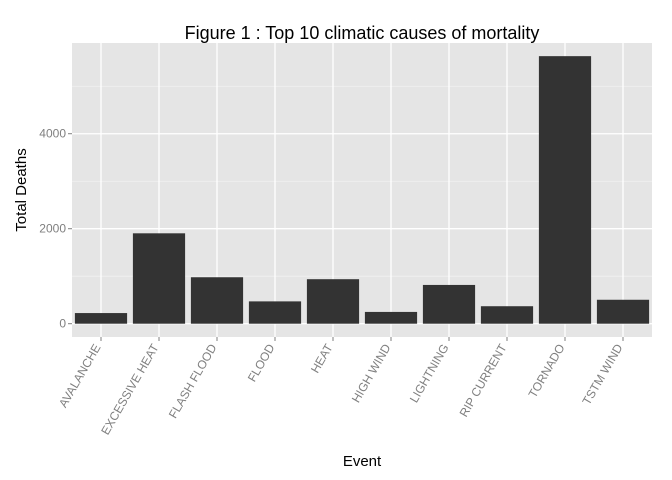  What do you see at coordinates (52, 134) in the screenshot?
I see `y-tick-label: 4000` at bounding box center [52, 134].